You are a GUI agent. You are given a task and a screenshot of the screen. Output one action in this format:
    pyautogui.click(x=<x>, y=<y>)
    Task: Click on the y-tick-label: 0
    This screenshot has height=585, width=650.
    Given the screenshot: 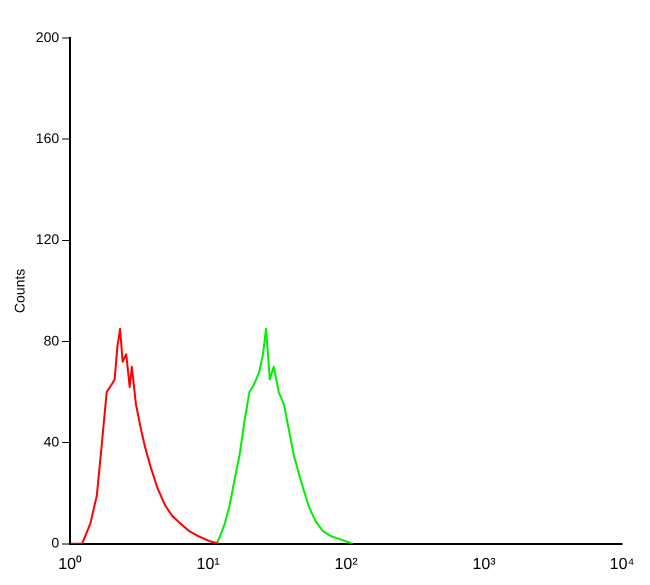 What is the action you would take?
    pyautogui.click(x=55, y=542)
    